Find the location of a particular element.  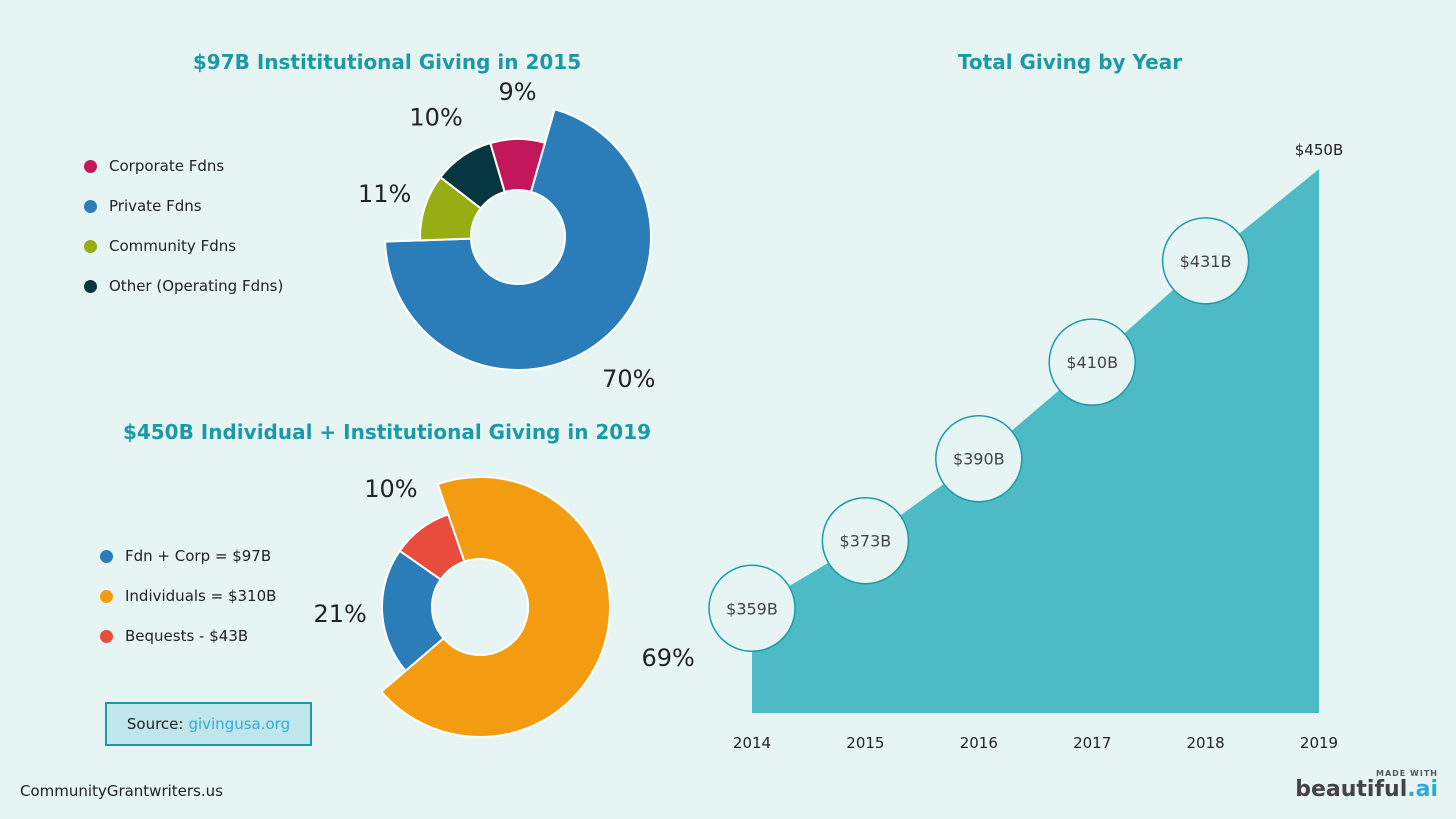

made-with-label: MADE WITH is located at coordinates (1407, 773).